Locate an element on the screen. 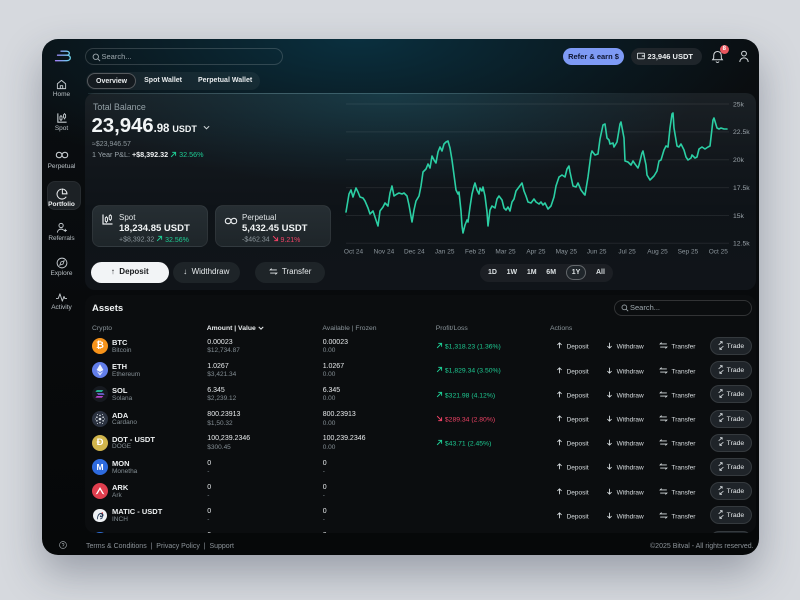 The height and width of the screenshot is (600, 800). svg-text: Apr 25 is located at coordinates (536, 252).